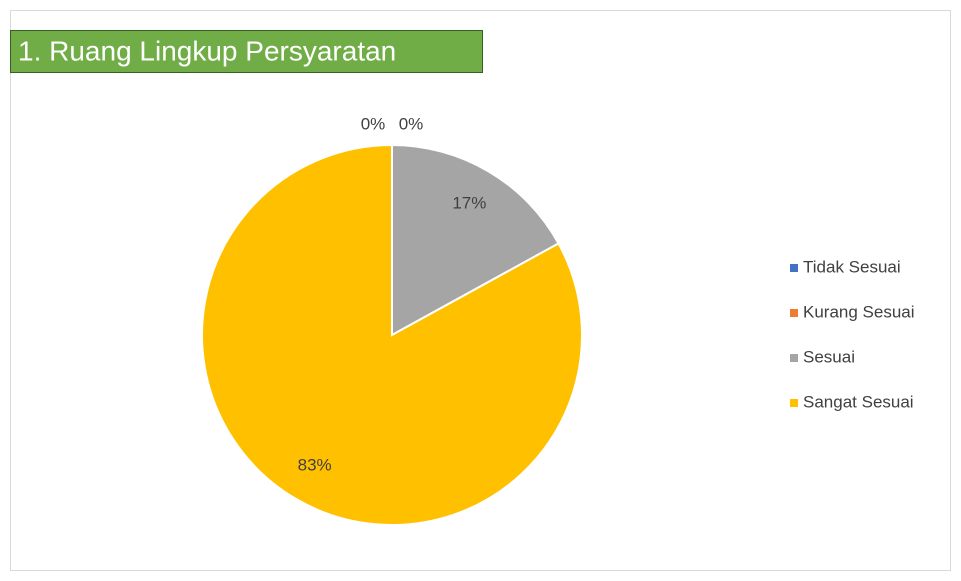 Image resolution: width=961 pixels, height=581 pixels. I want to click on data-label: 17%, so click(469, 203).